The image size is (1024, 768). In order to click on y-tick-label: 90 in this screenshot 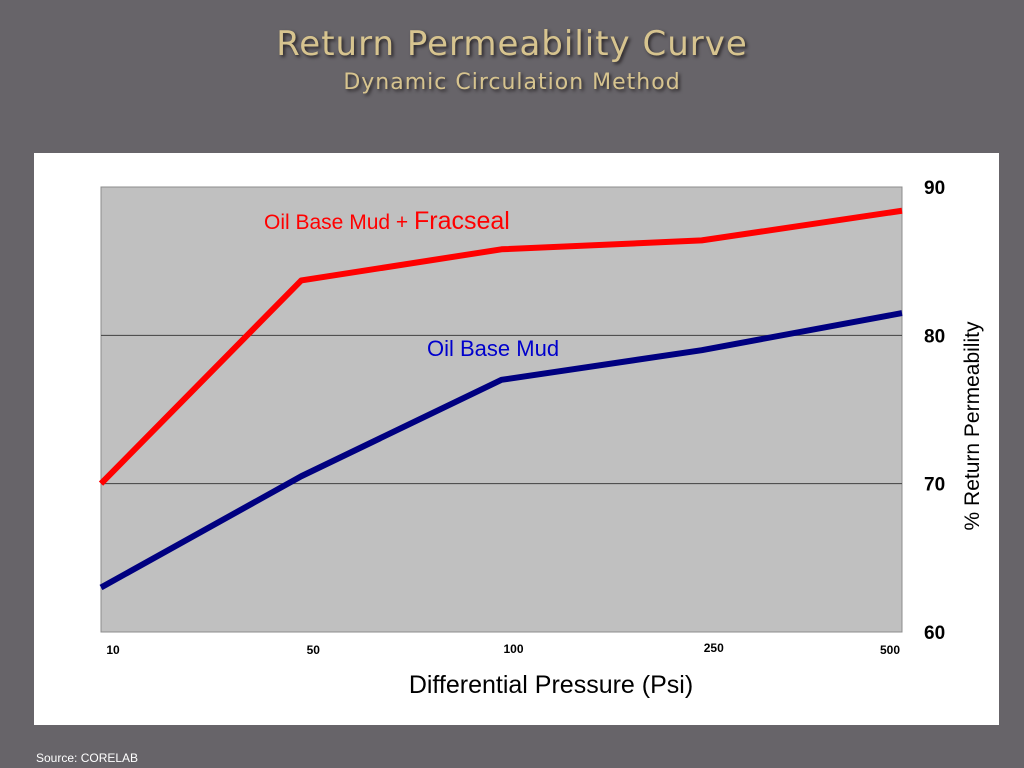, I will do `click(934, 188)`.